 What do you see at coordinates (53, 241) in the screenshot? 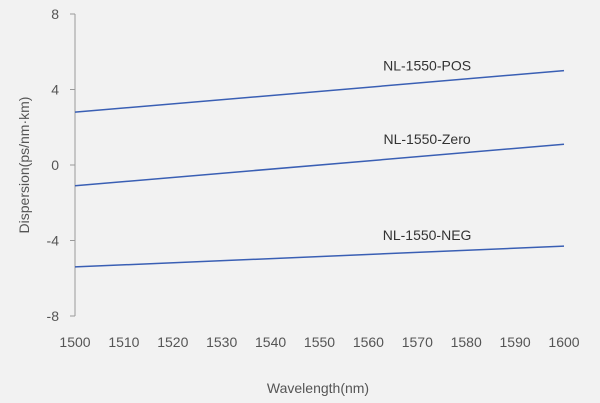
I see `y-tick-label: -4` at bounding box center [53, 241].